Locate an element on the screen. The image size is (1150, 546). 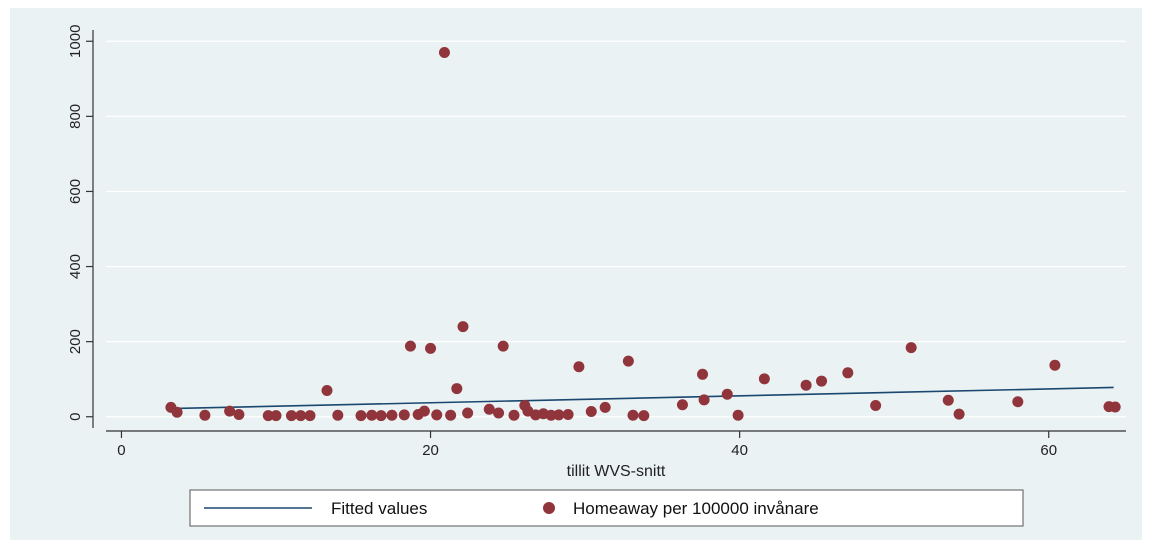
y-tick-label: 200 is located at coordinates (75, 341).